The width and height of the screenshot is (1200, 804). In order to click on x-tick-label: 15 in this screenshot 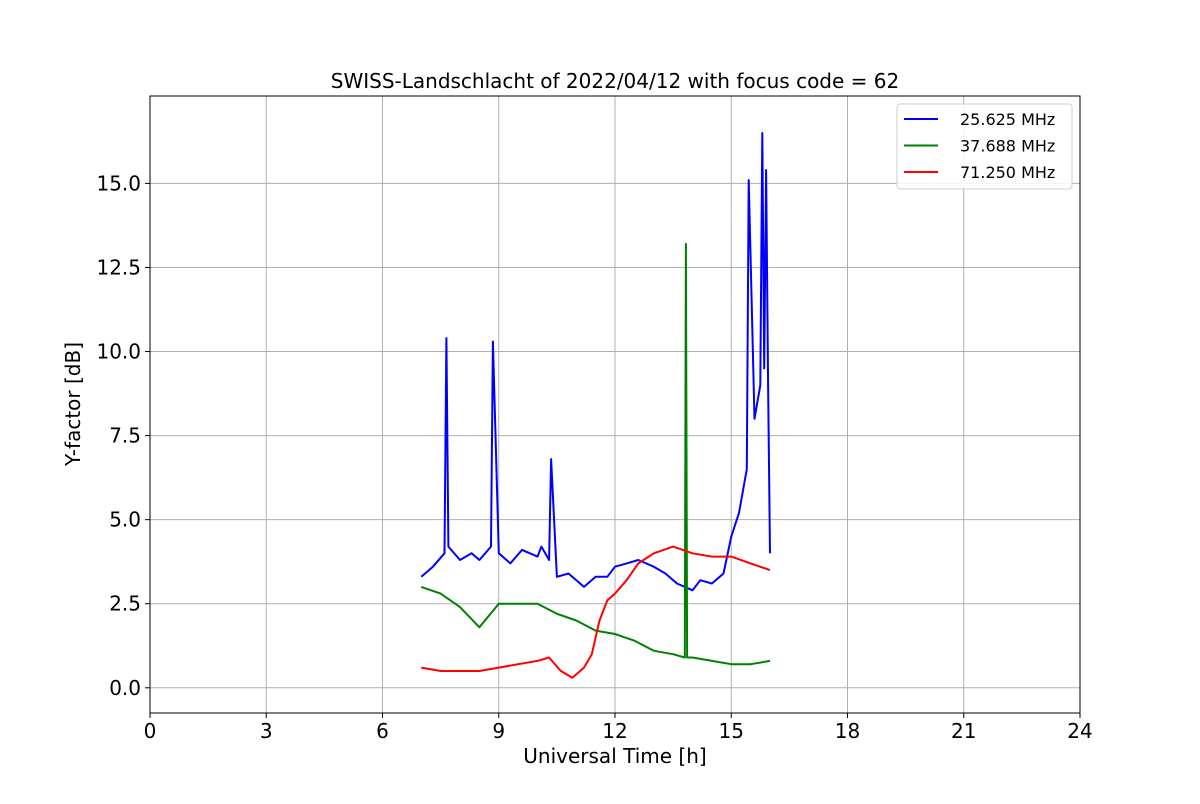, I will do `click(731, 731)`.